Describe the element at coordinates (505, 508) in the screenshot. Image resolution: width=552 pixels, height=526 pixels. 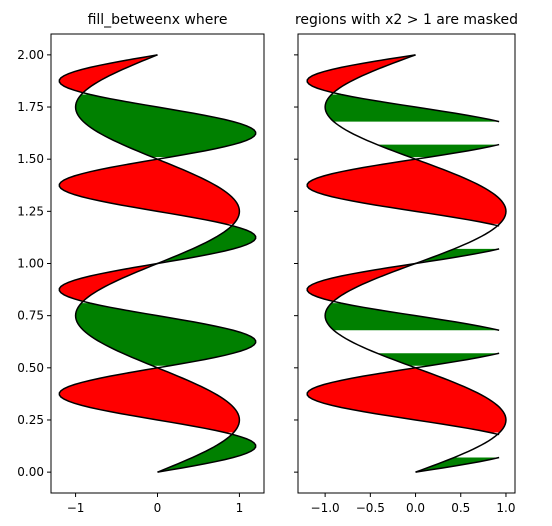
I see `x-tick-label: 1.0` at that location.